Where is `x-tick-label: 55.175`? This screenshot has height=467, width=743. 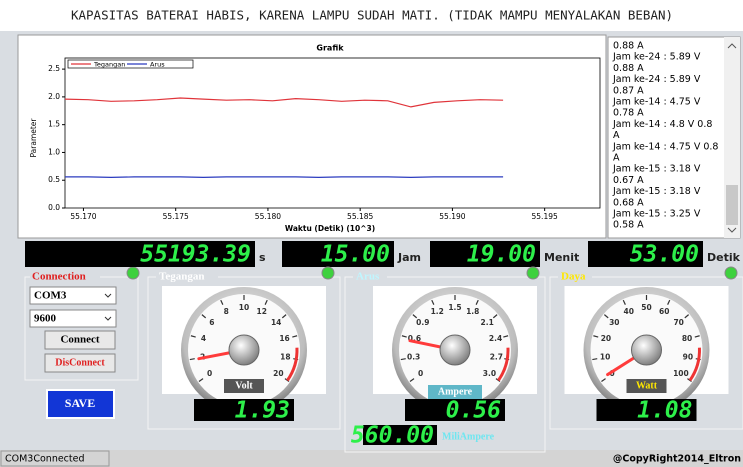 x-tick-label: 55.175 is located at coordinates (176, 216).